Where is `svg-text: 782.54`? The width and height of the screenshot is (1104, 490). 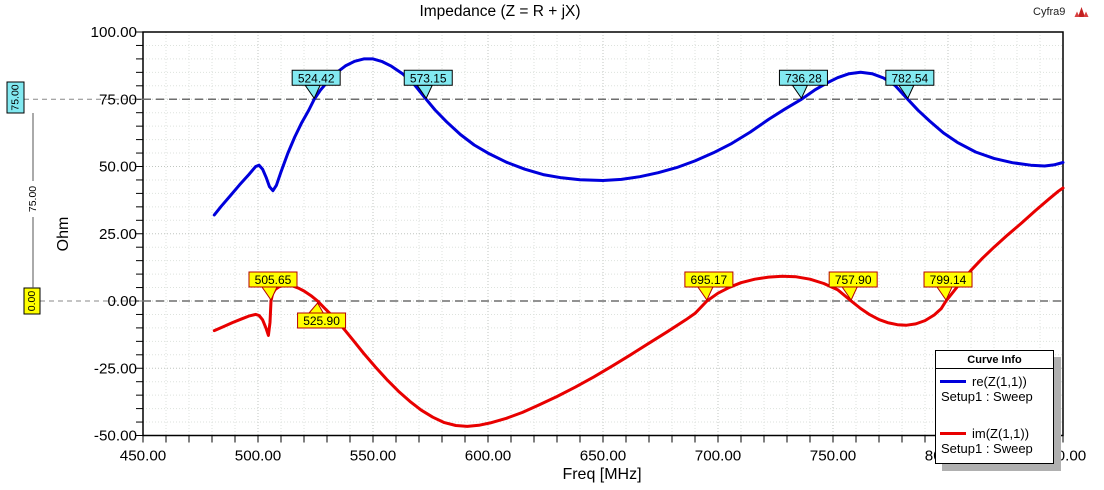 svg-text: 782.54 is located at coordinates (909, 78).